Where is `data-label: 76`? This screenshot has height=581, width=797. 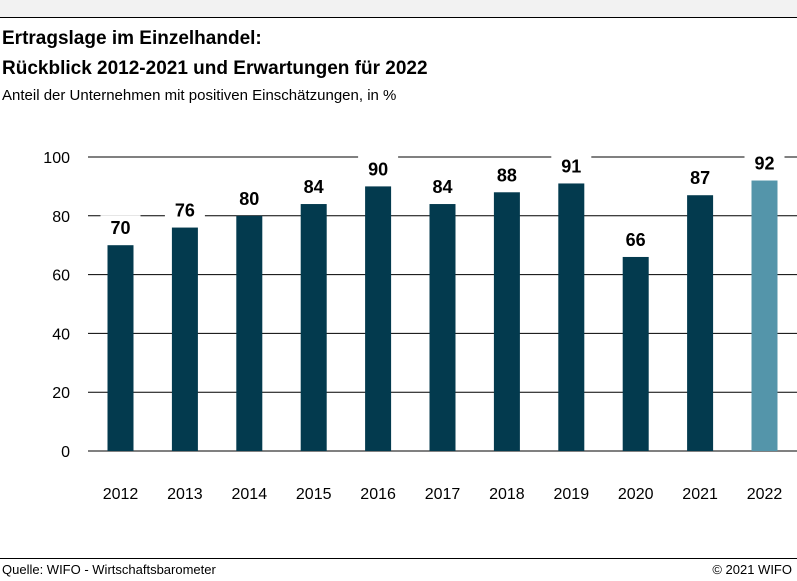
data-label: 76 is located at coordinates (185, 211).